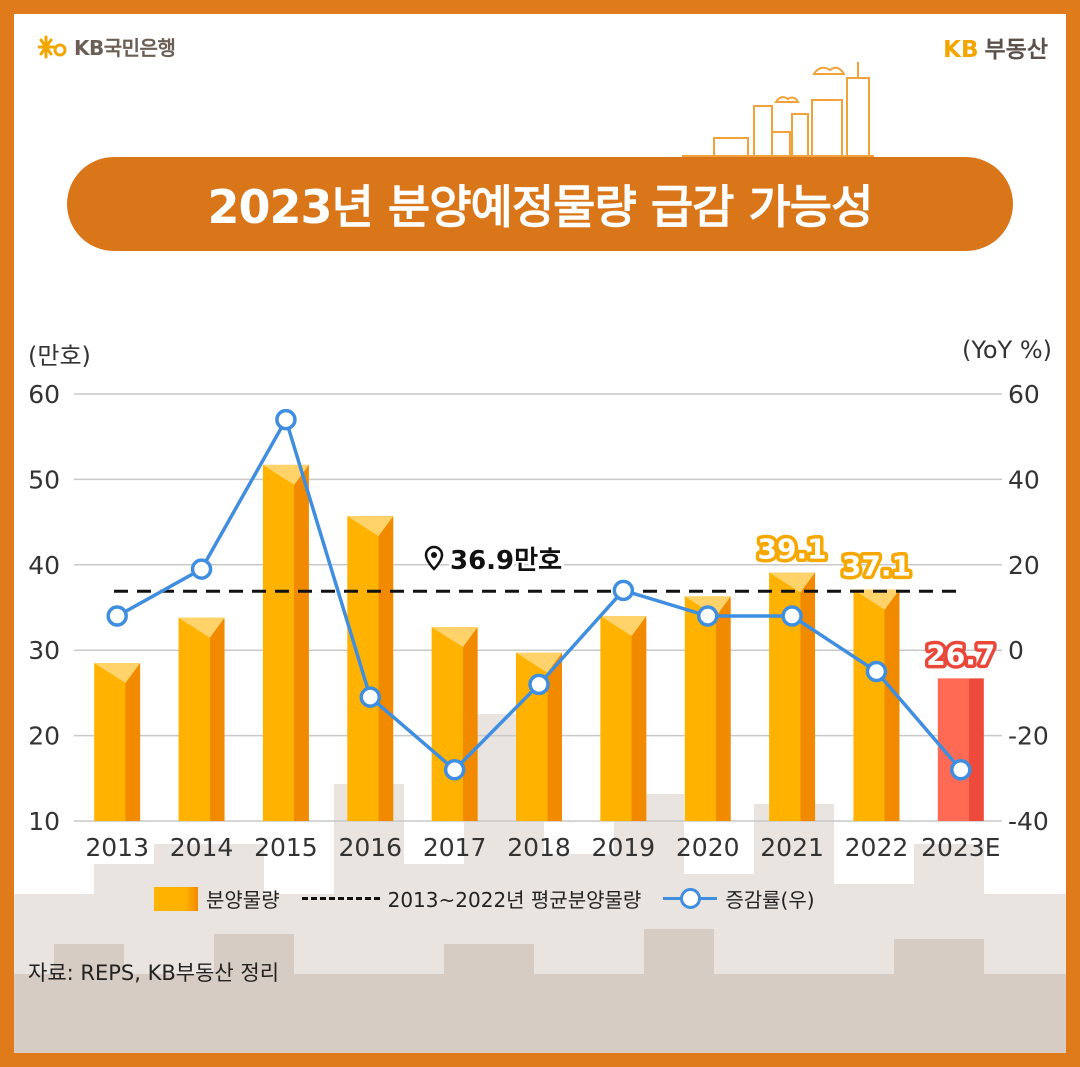  What do you see at coordinates (286, 847) in the screenshot?
I see `x-axis-tick: 2015` at bounding box center [286, 847].